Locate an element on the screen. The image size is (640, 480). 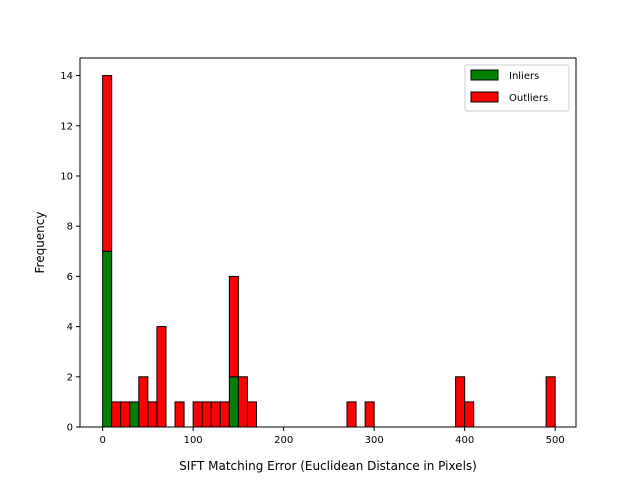
y-tick-label: 6 is located at coordinates (70, 277).